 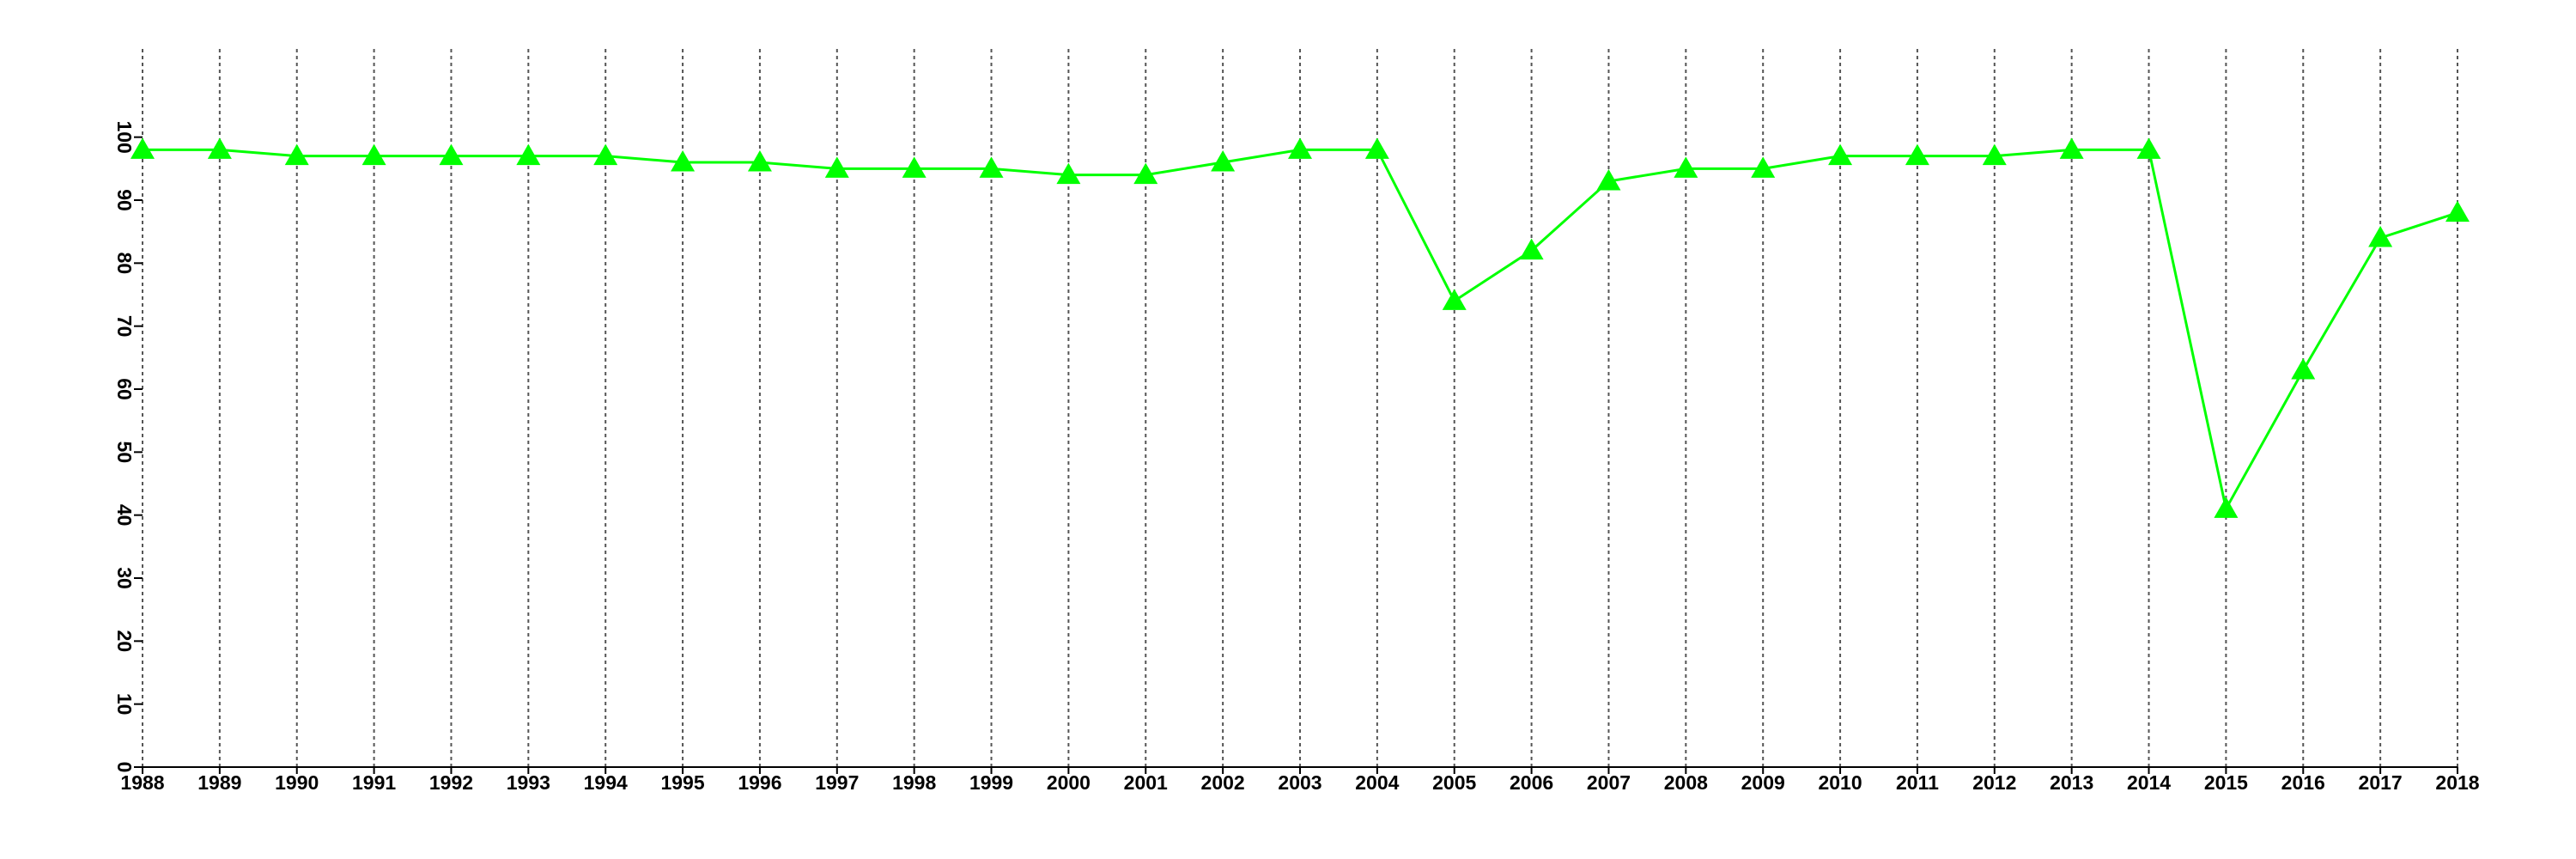 What do you see at coordinates (374, 783) in the screenshot?
I see `x-tick-label: 1991` at bounding box center [374, 783].